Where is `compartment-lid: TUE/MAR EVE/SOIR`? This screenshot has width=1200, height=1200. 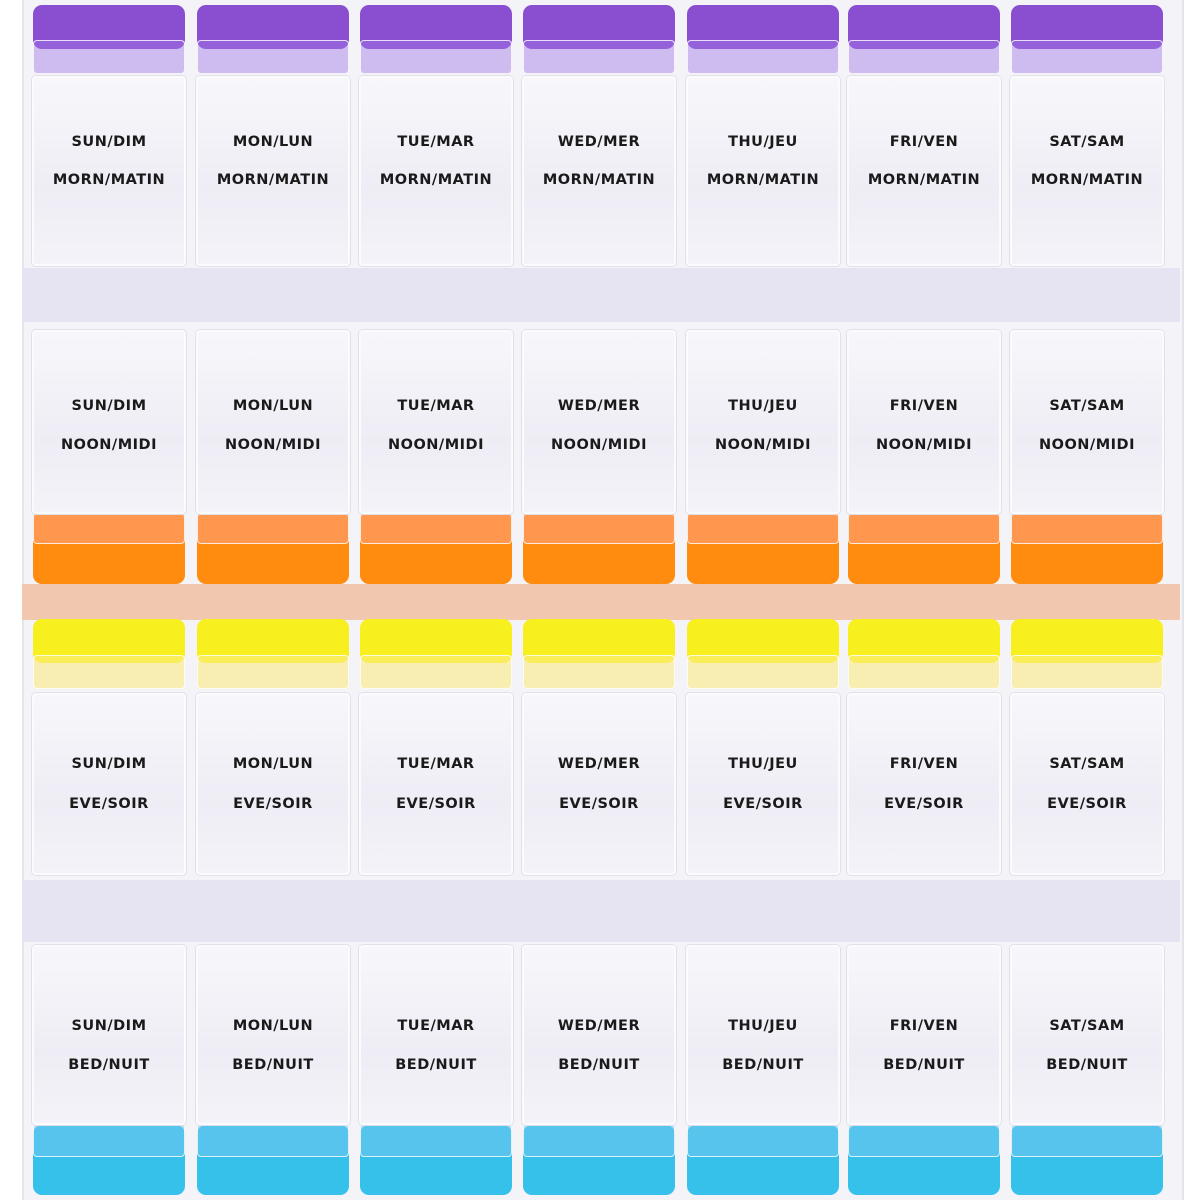
compartment-lid: TUE/MAR EVE/SOIR is located at coordinates (436, 784).